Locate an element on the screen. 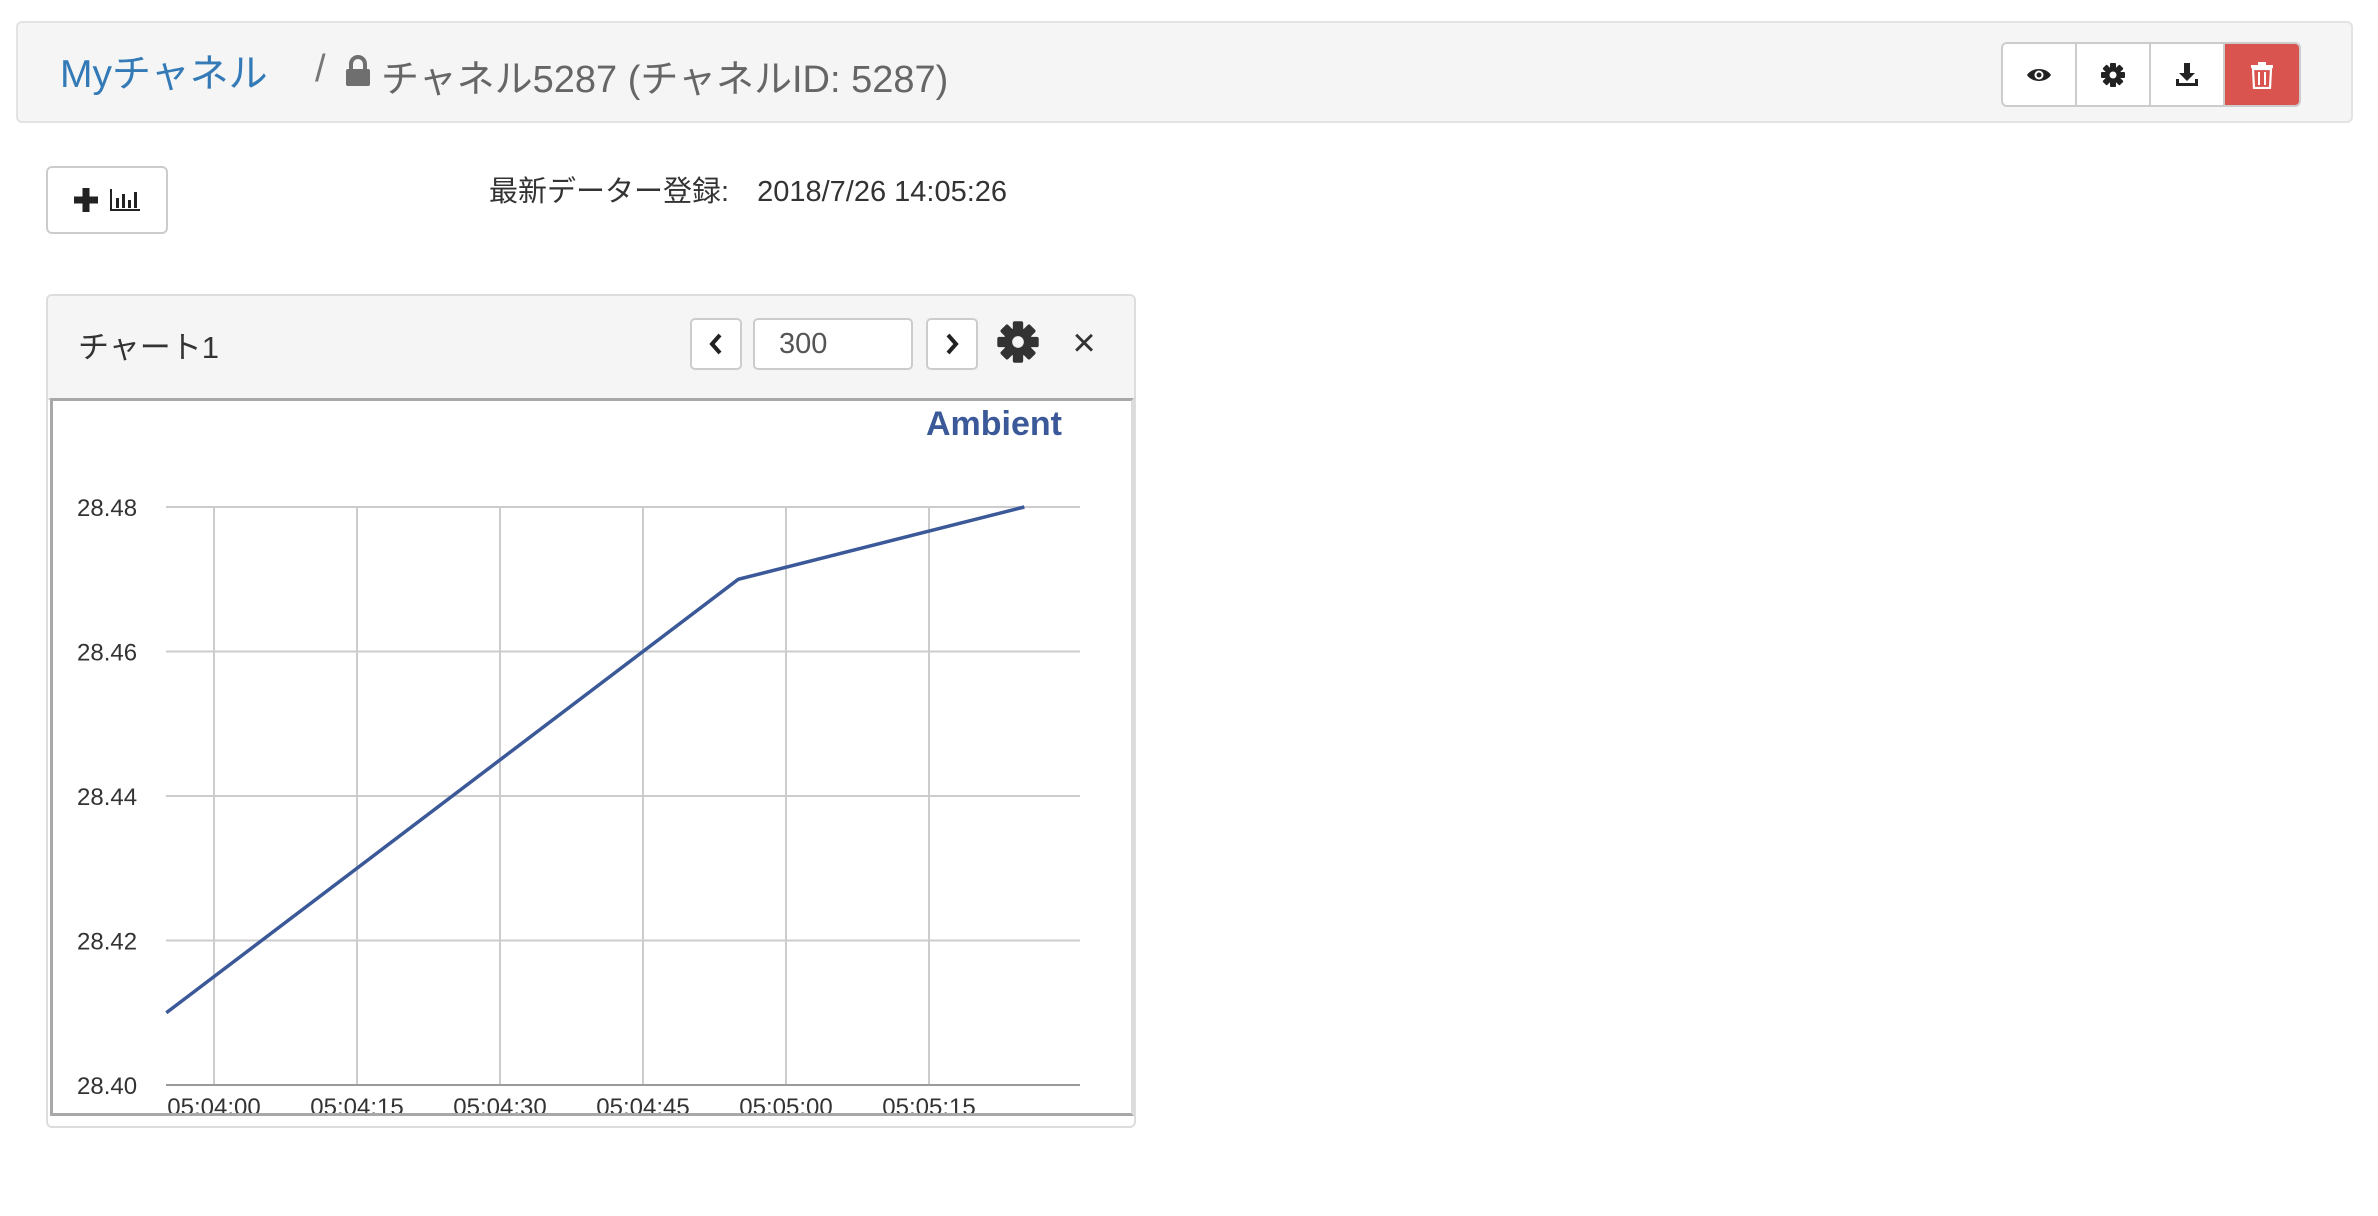 The height and width of the screenshot is (1216, 2378). chevron-right-icon is located at coordinates (952, 344).